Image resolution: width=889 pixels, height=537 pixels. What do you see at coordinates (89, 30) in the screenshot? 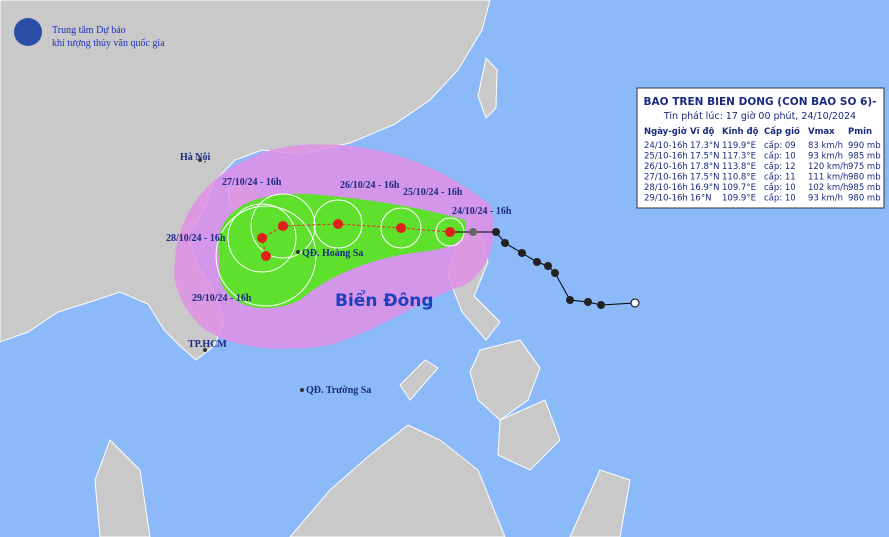
I see `org-line: Trung tâm Dự báo` at bounding box center [89, 30].